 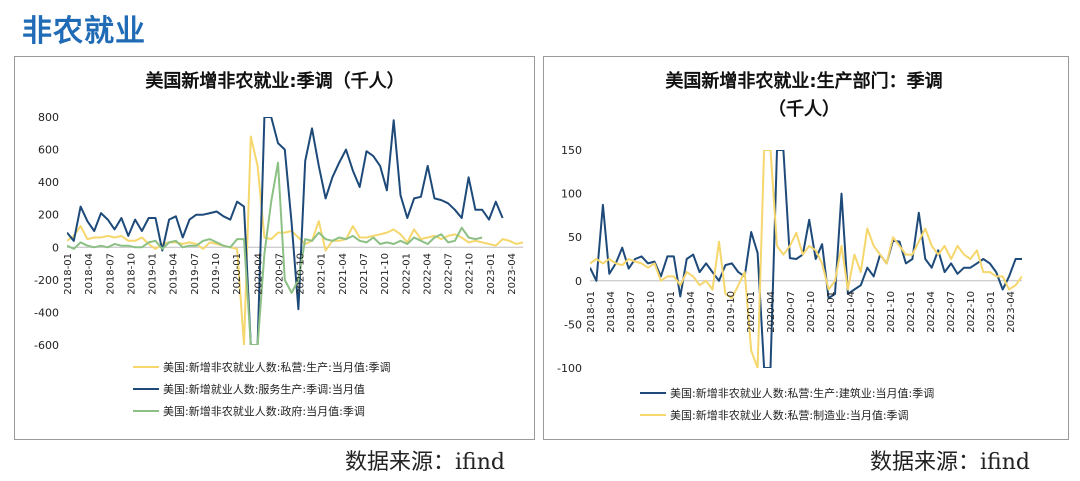 I want to click on y-tick-label: -400, so click(x=46, y=312).